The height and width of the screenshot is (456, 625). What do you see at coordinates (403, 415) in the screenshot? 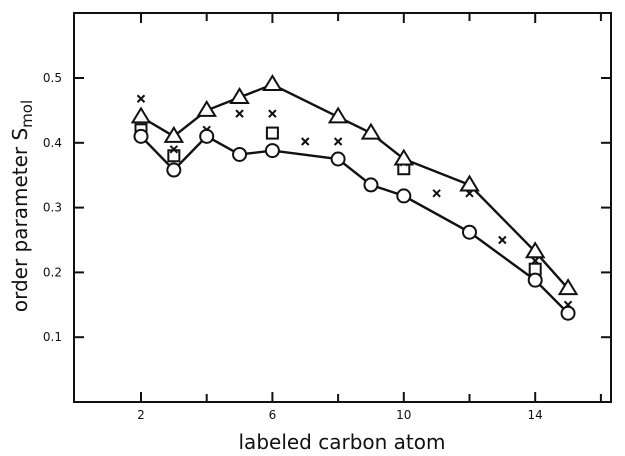
I see `x-tick-label: 10` at bounding box center [403, 415].